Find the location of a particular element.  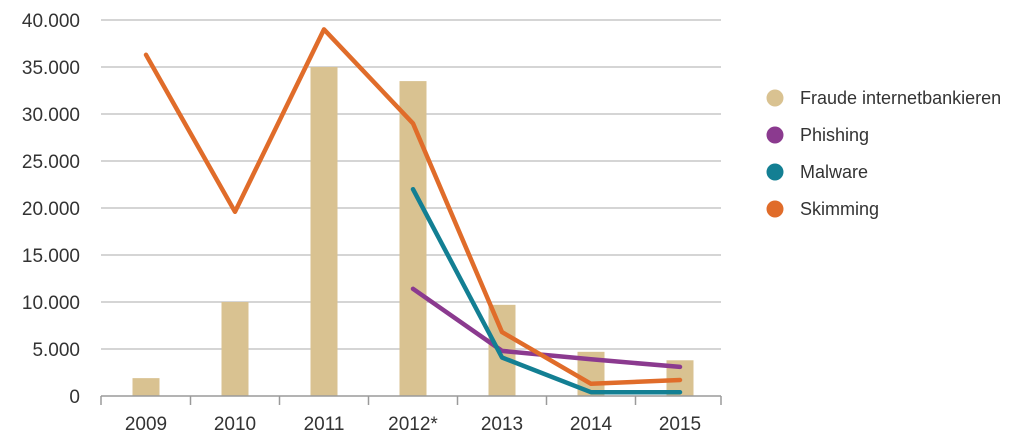

y-tick-label: 0 is located at coordinates (74, 397).